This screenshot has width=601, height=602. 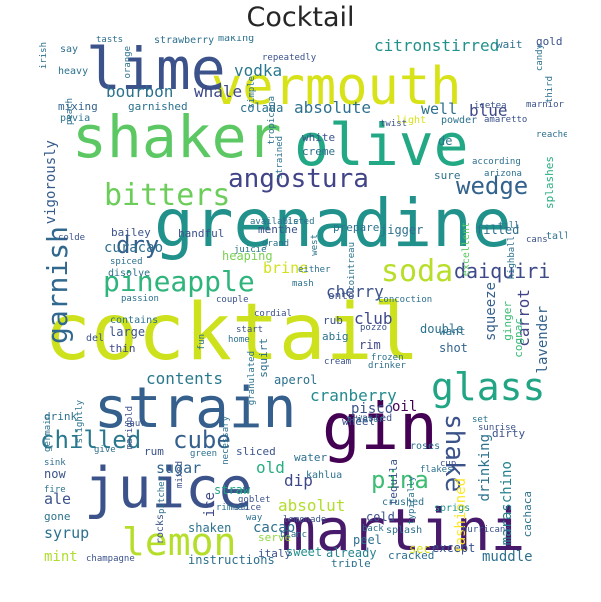 What do you see at coordinates (497, 428) in the screenshot?
I see `word-sunrise: sunrise` at bounding box center [497, 428].